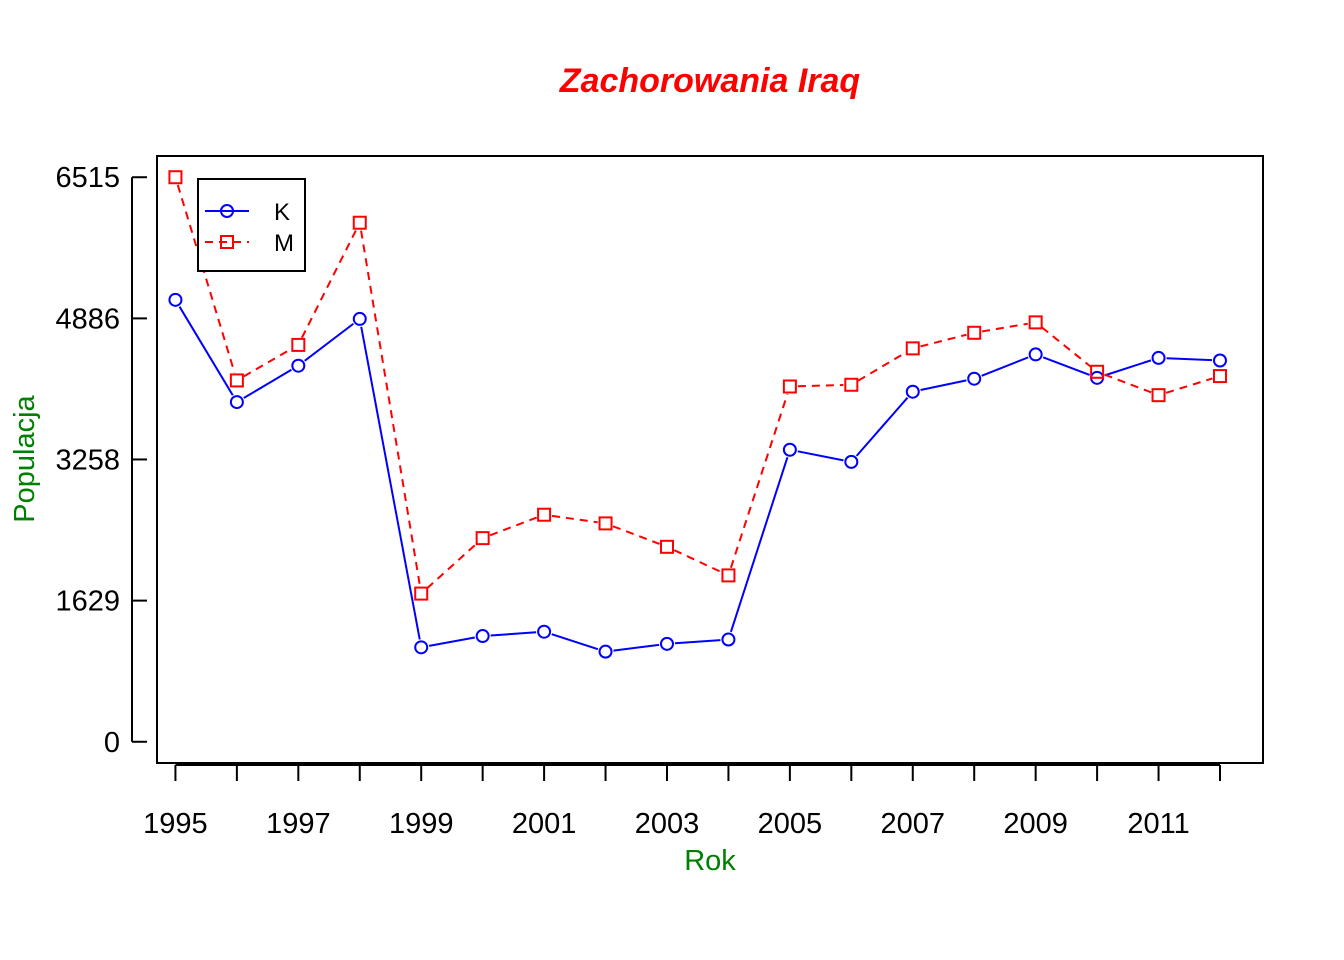 The image size is (1344, 960). Describe the element at coordinates (421, 824) in the screenshot. I see `x-tick-label: 1999` at that location.